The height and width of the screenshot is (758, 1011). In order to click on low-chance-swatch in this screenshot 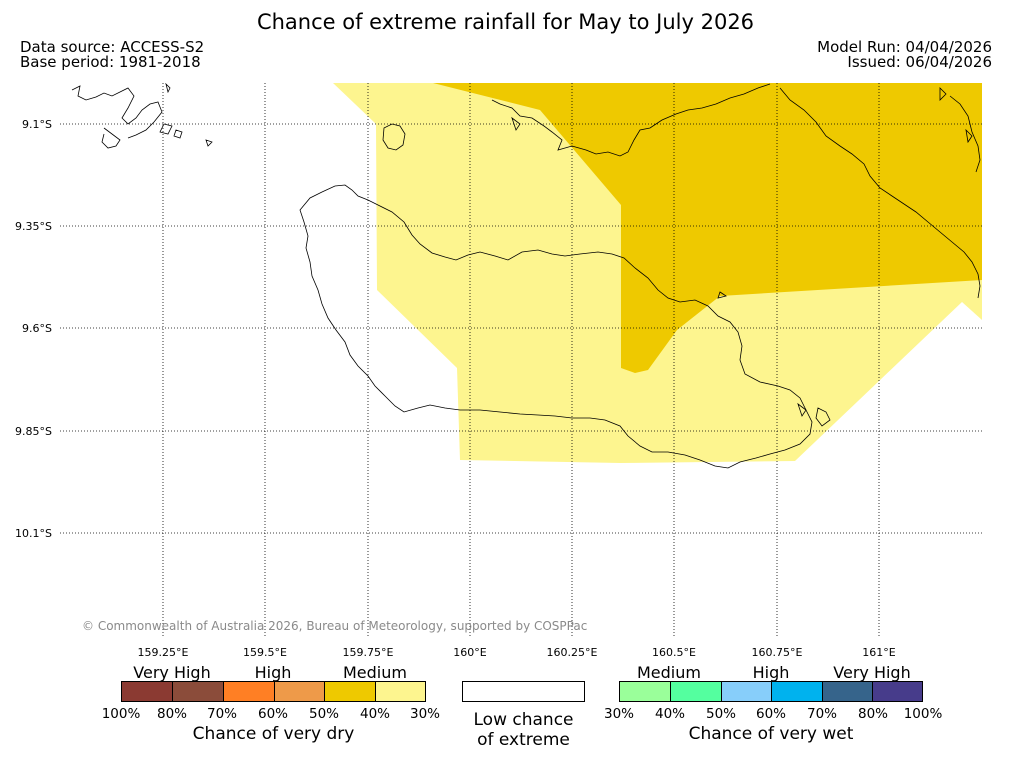, I will do `click(523, 691)`.